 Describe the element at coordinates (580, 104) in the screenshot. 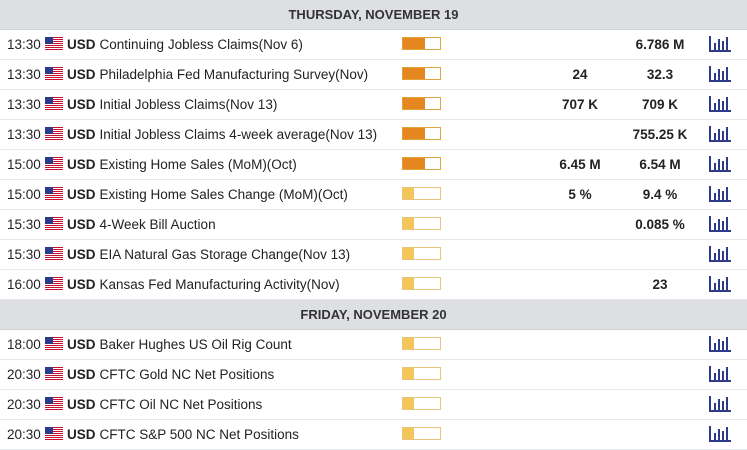

I see `event-forecast: 707 K` at that location.